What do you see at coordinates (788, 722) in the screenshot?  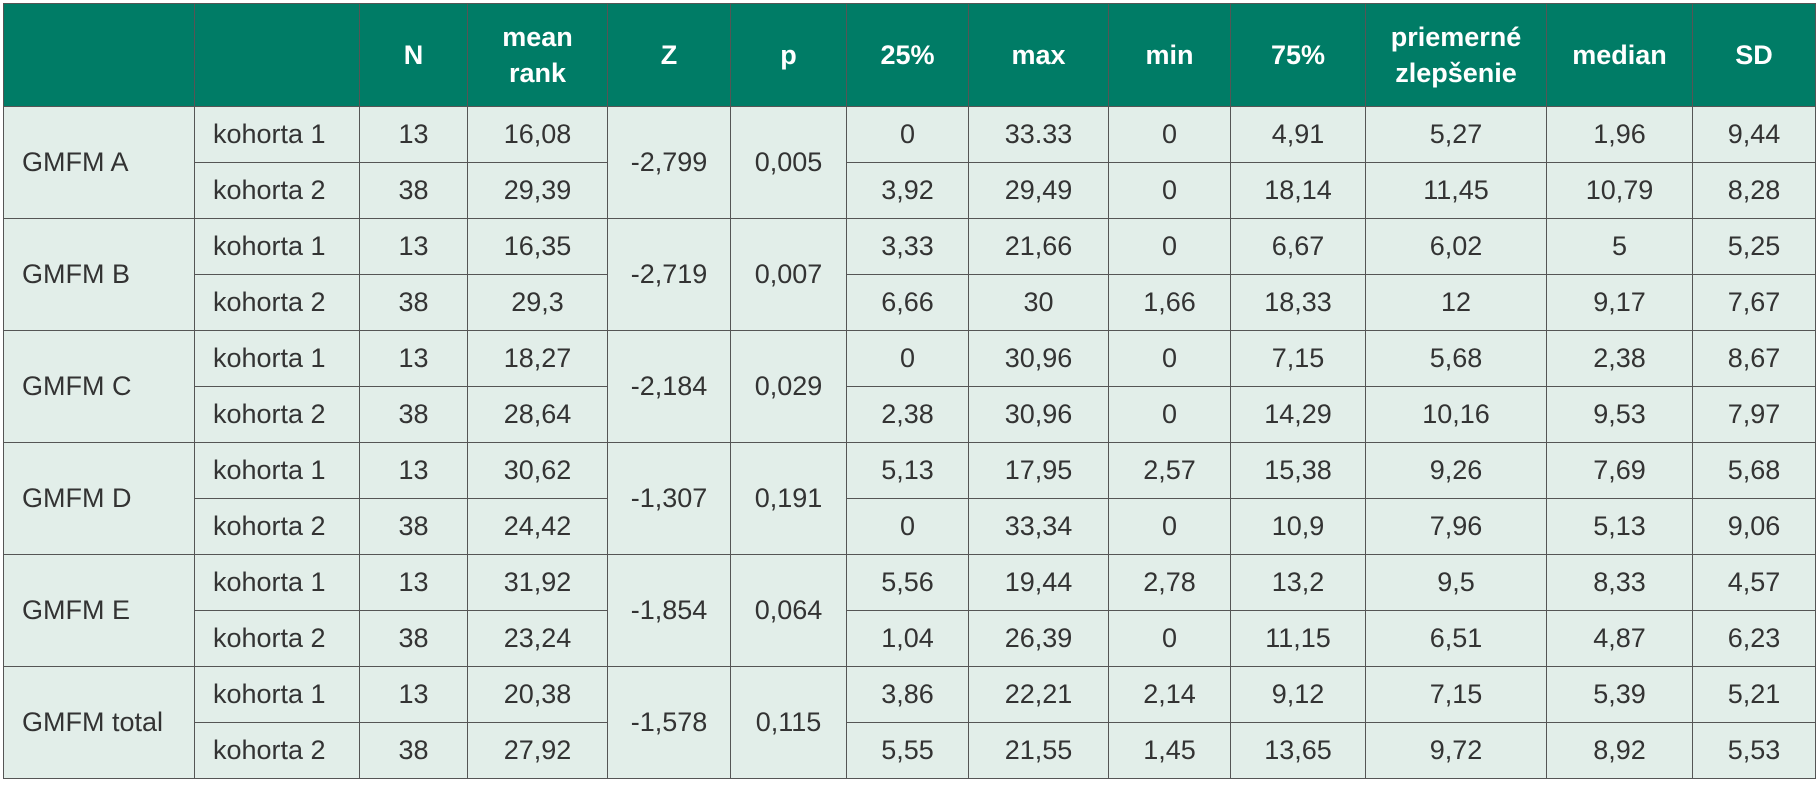 I see `p-cell: 0,115` at bounding box center [788, 722].